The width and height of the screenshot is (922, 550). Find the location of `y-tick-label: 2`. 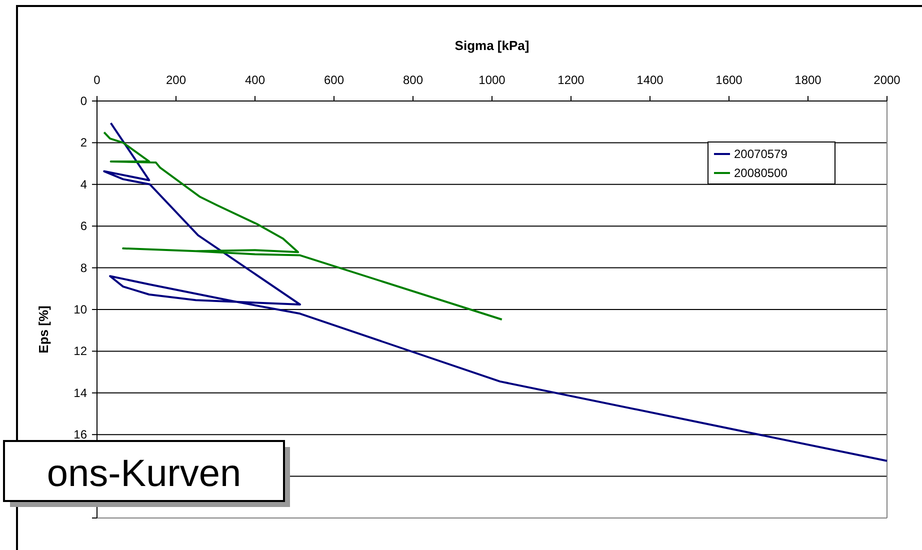

y-tick-label: 2 is located at coordinates (84, 143).